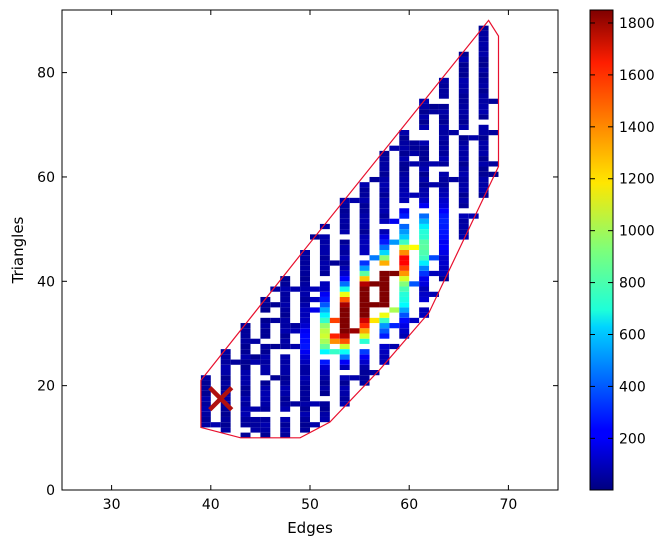 The height and width of the screenshot is (548, 670). I want to click on x-tick-label: 30, so click(112, 505).